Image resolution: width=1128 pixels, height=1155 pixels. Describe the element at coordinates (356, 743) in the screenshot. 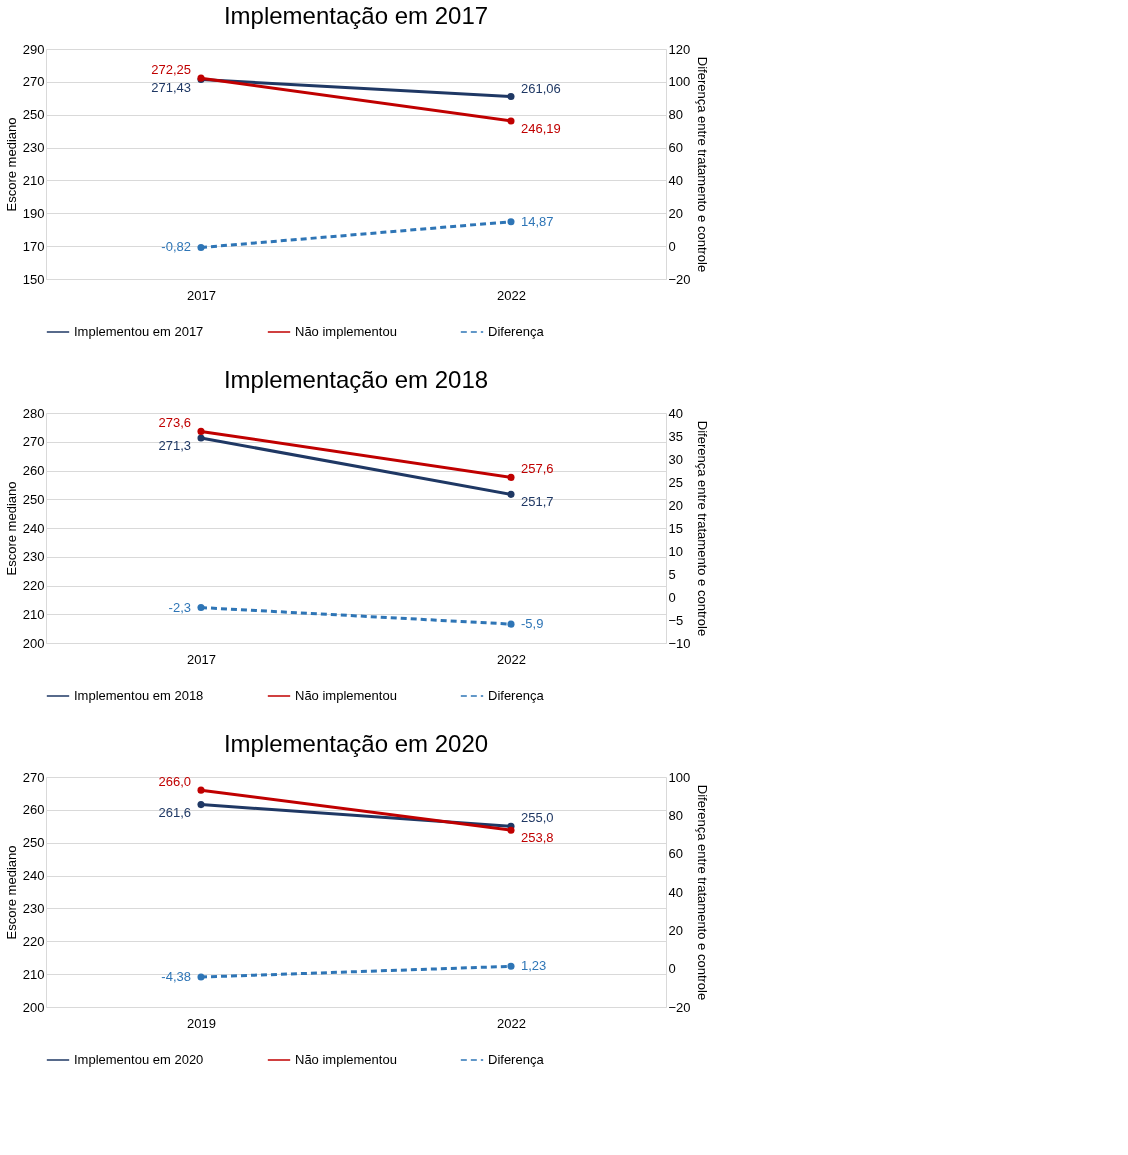

I see `chart-title: Implementação em 2020` at that location.